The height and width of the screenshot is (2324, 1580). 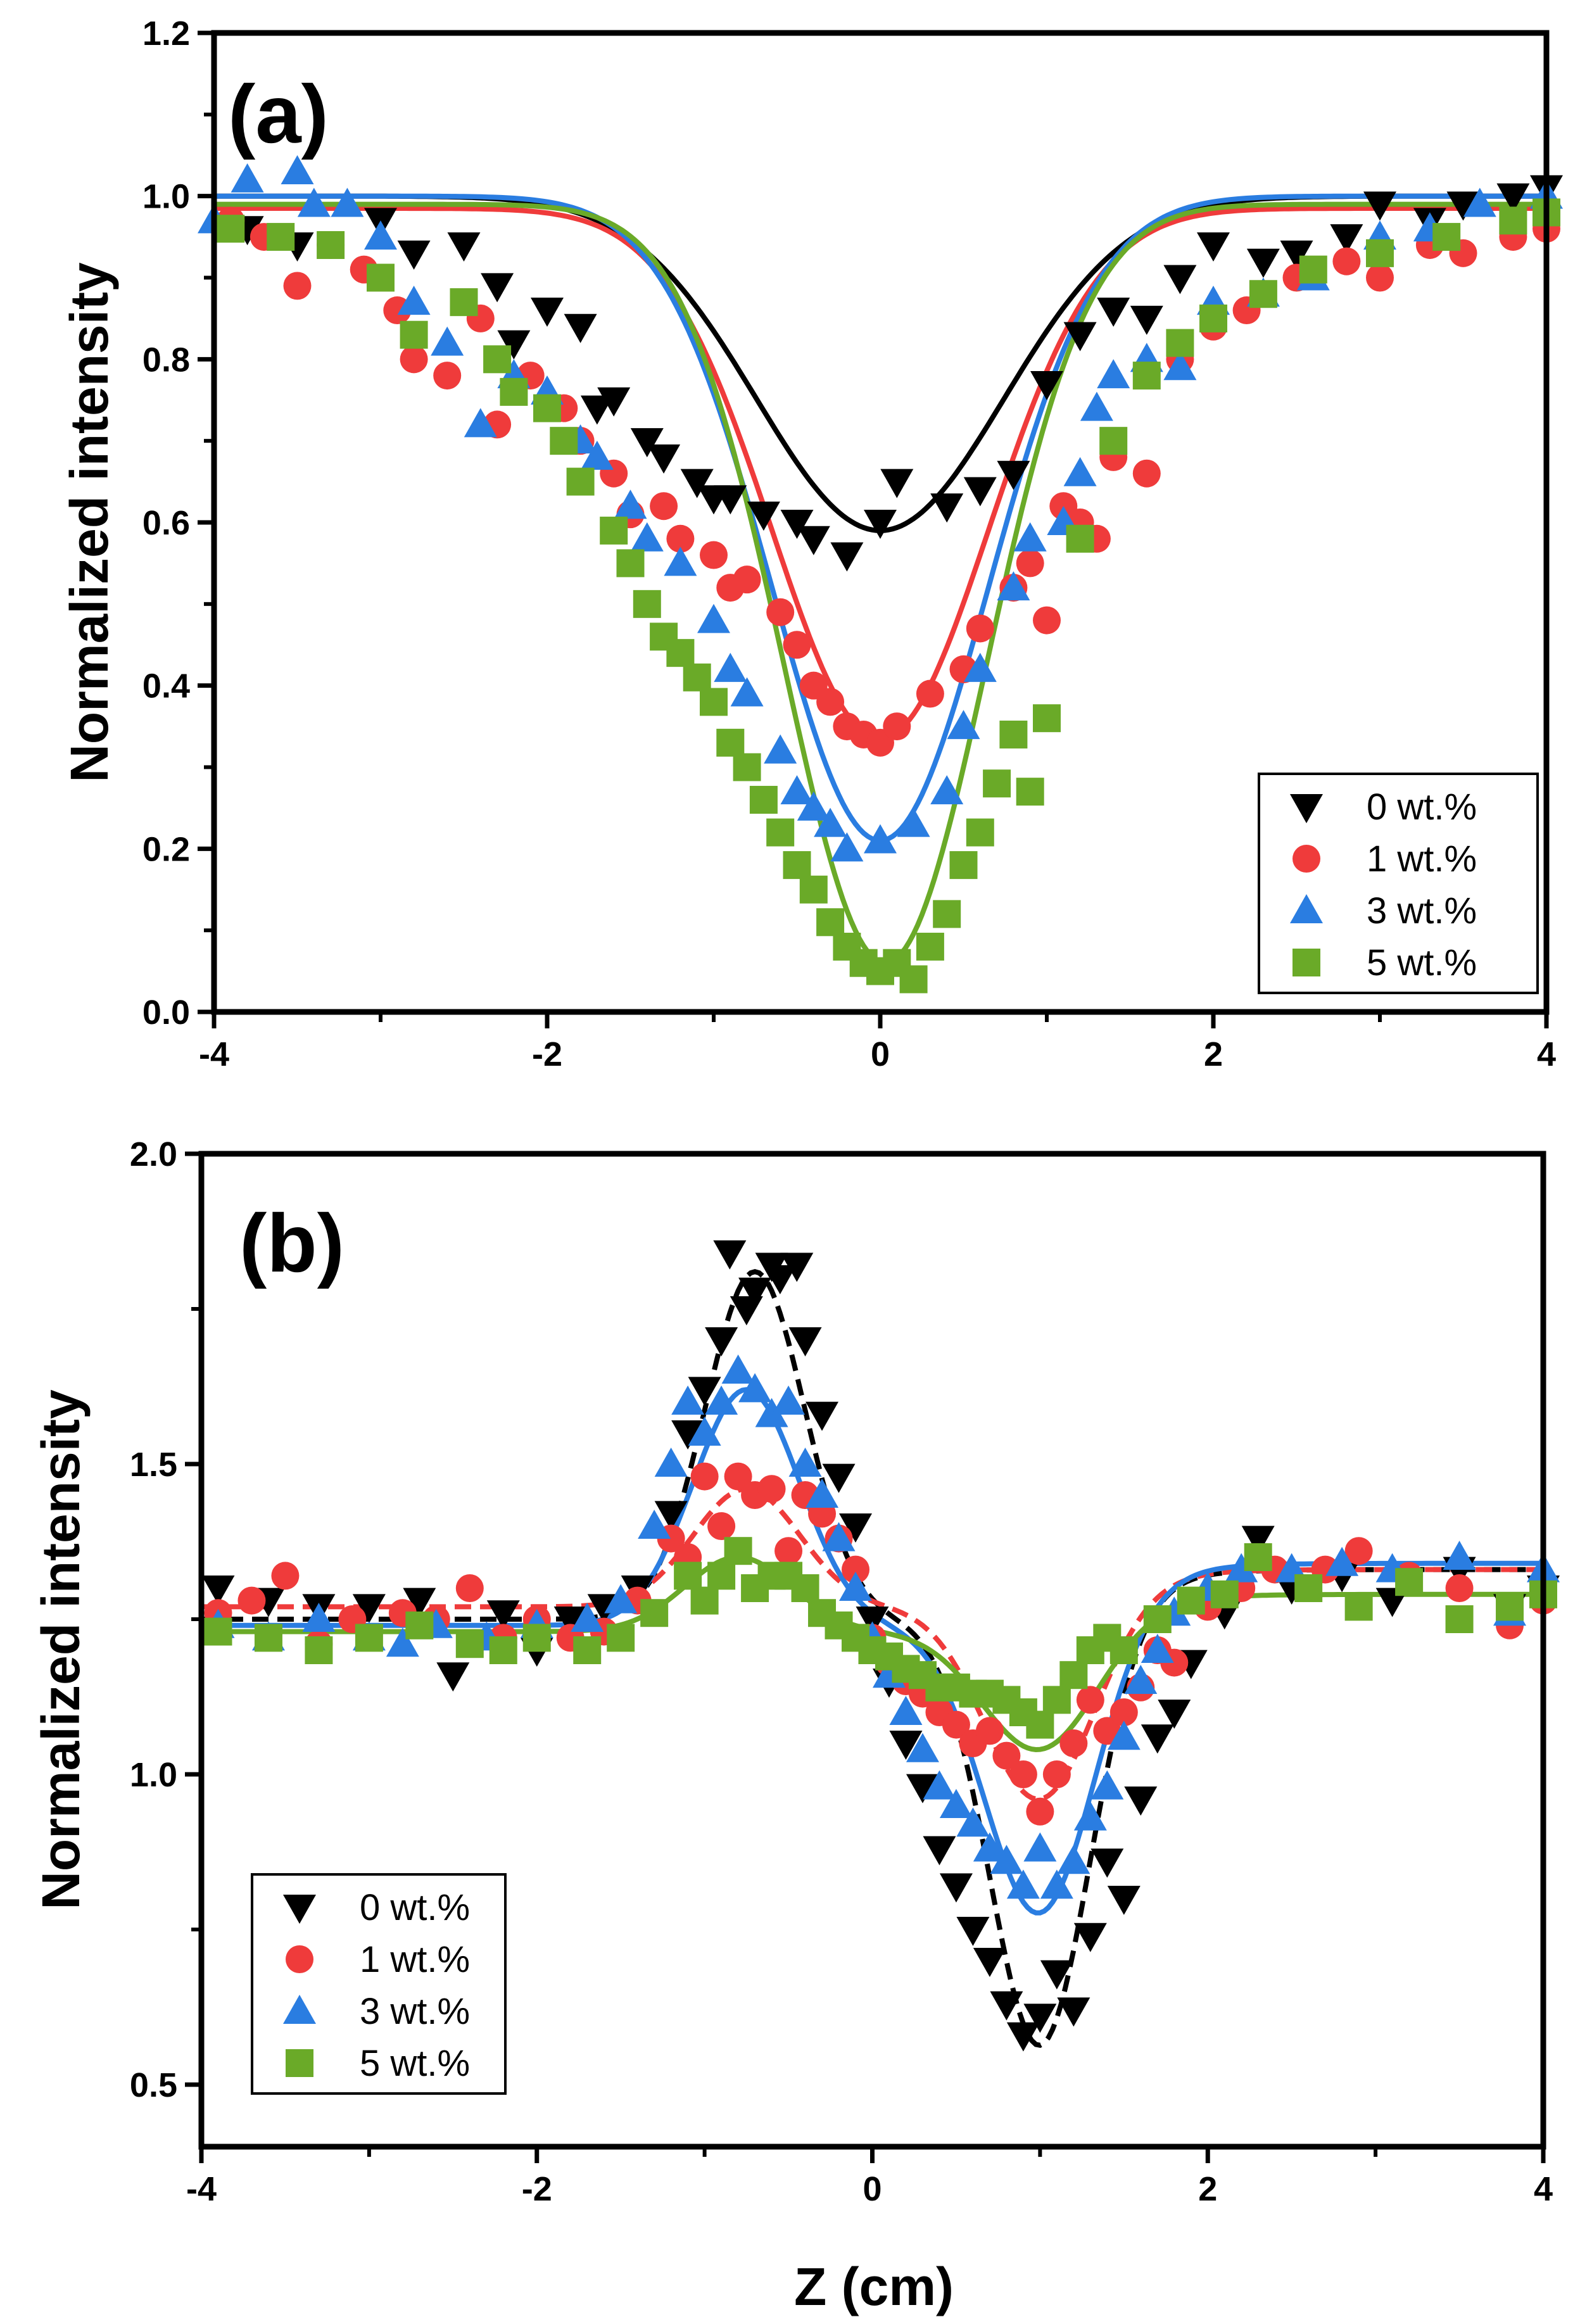 What do you see at coordinates (1422, 807) in the screenshot?
I see `panel-a-legend-label: 0 wt.%` at bounding box center [1422, 807].